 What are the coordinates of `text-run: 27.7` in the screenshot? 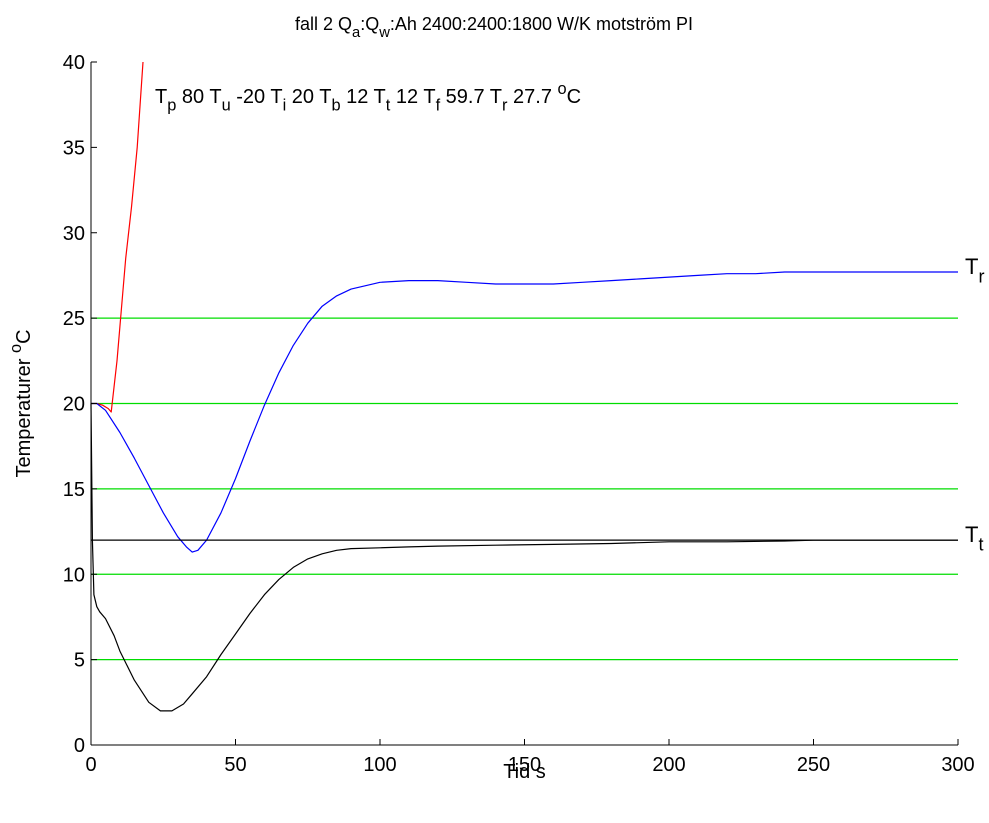 It's located at (533, 97).